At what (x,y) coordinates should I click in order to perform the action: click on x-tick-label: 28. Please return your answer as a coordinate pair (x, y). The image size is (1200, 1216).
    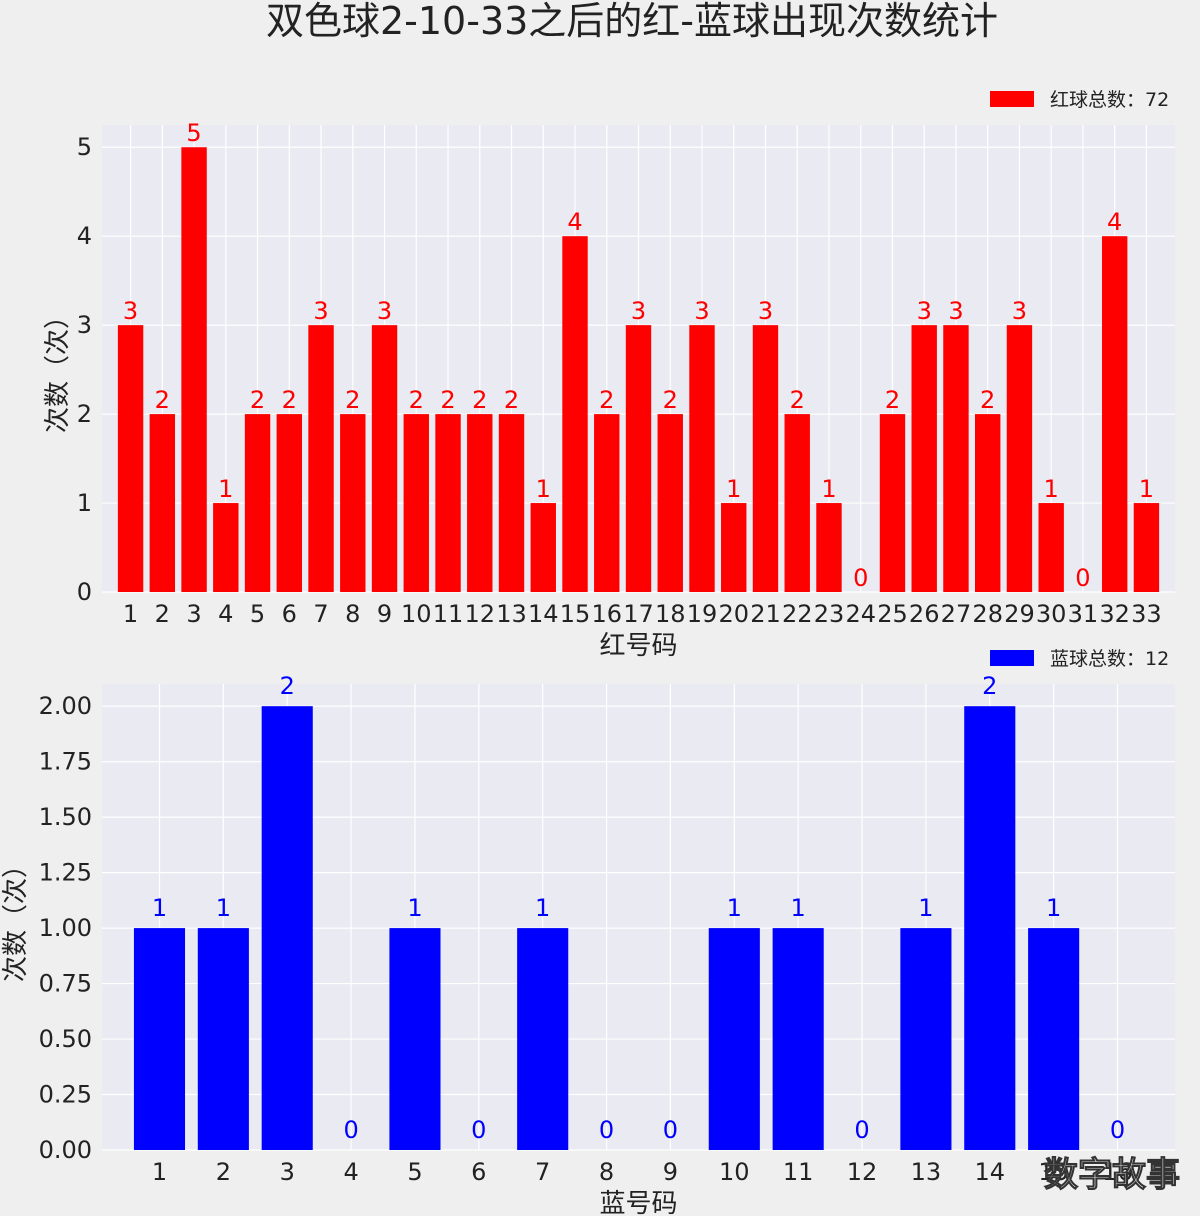
    Looking at the image, I should click on (987, 614).